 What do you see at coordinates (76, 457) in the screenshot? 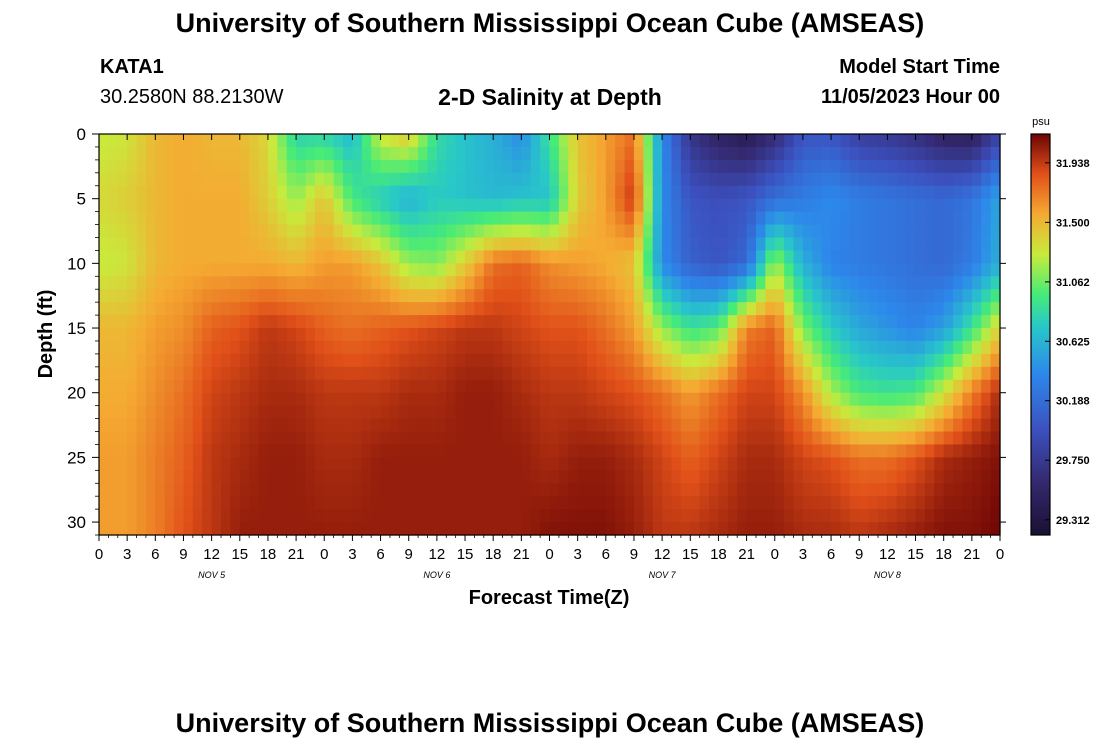
I see `y-tick-label: 25` at bounding box center [76, 457].